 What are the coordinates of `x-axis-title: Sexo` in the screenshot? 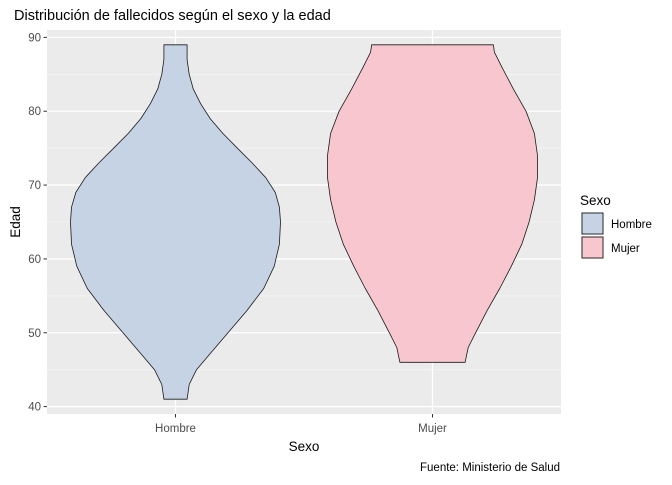 It's located at (304, 446).